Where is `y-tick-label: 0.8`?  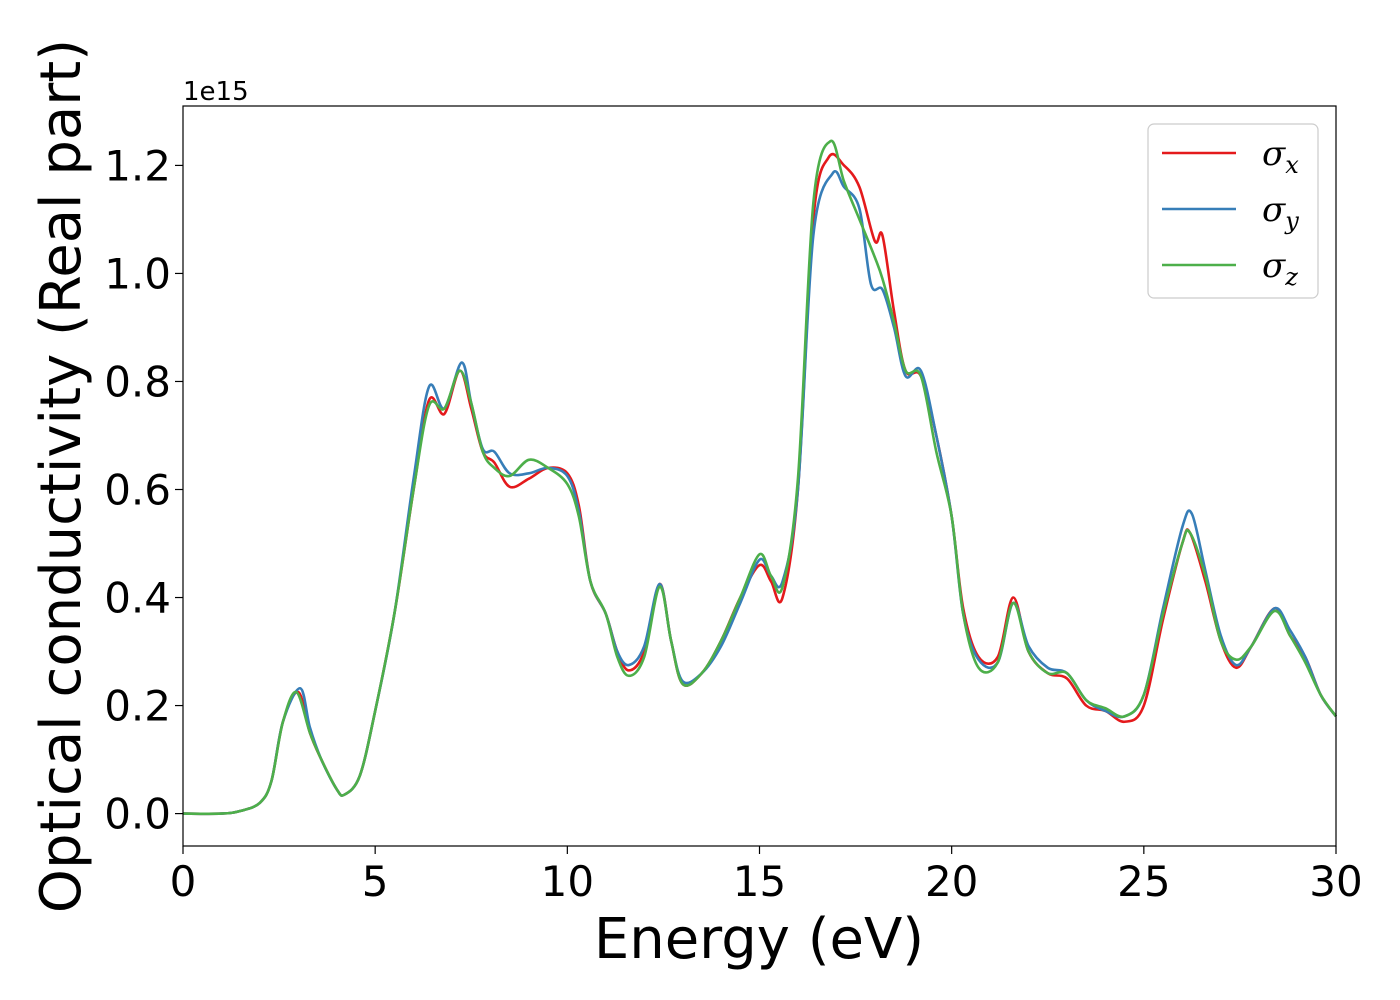 y-tick-label: 0.8 is located at coordinates (137, 381).